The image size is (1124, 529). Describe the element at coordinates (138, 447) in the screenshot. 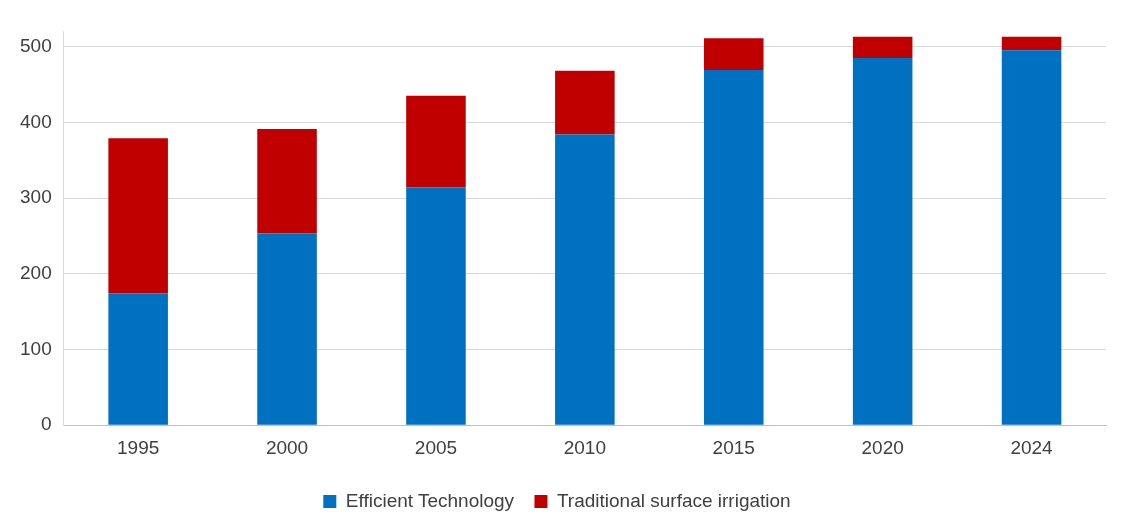

I see `x-tick-label: 1995` at that location.